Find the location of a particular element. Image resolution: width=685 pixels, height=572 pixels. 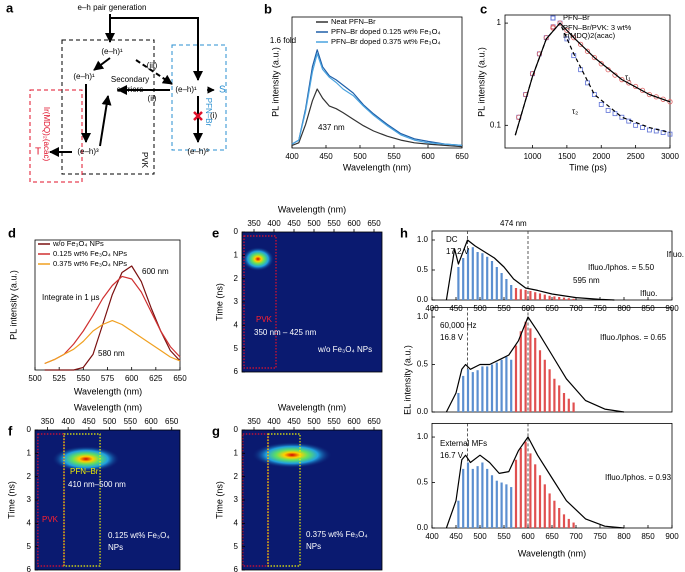

legend-item: 0.375 wt% Fe₃O₄ NPs is located at coordinates (90, 263).